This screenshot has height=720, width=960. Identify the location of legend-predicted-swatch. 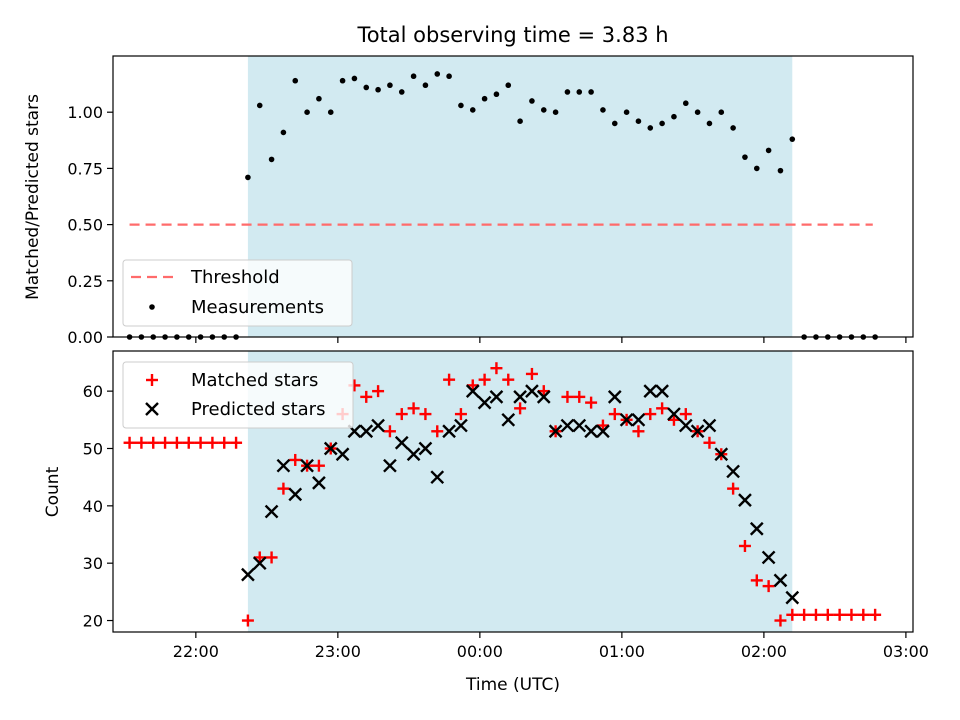
(152, 409).